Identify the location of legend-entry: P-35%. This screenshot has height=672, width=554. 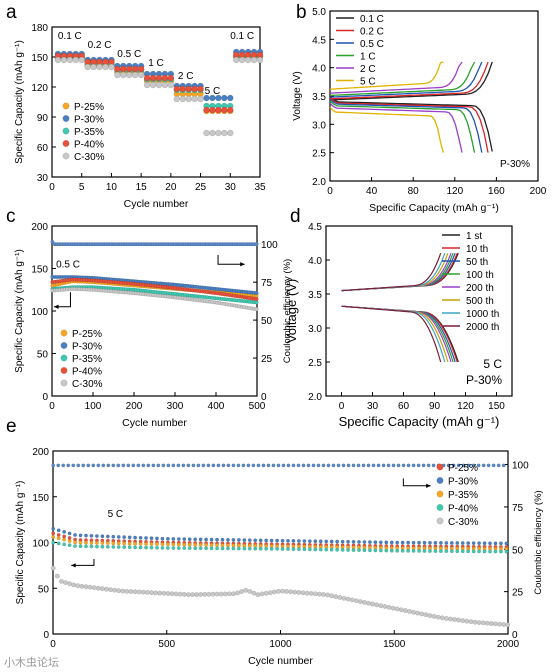
(87, 359).